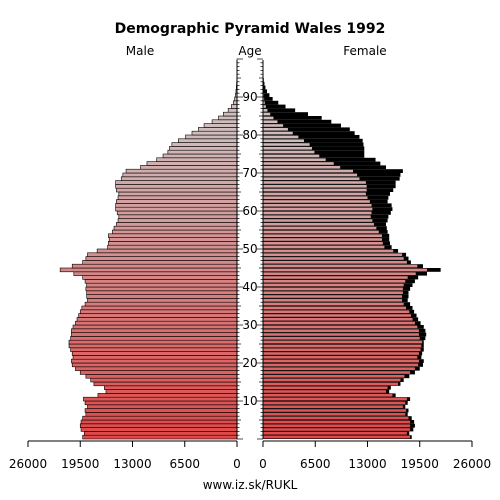 This screenshot has width=500, height=500. What do you see at coordinates (237, 464) in the screenshot?
I see `male-x-tick-label-4: 0` at bounding box center [237, 464].